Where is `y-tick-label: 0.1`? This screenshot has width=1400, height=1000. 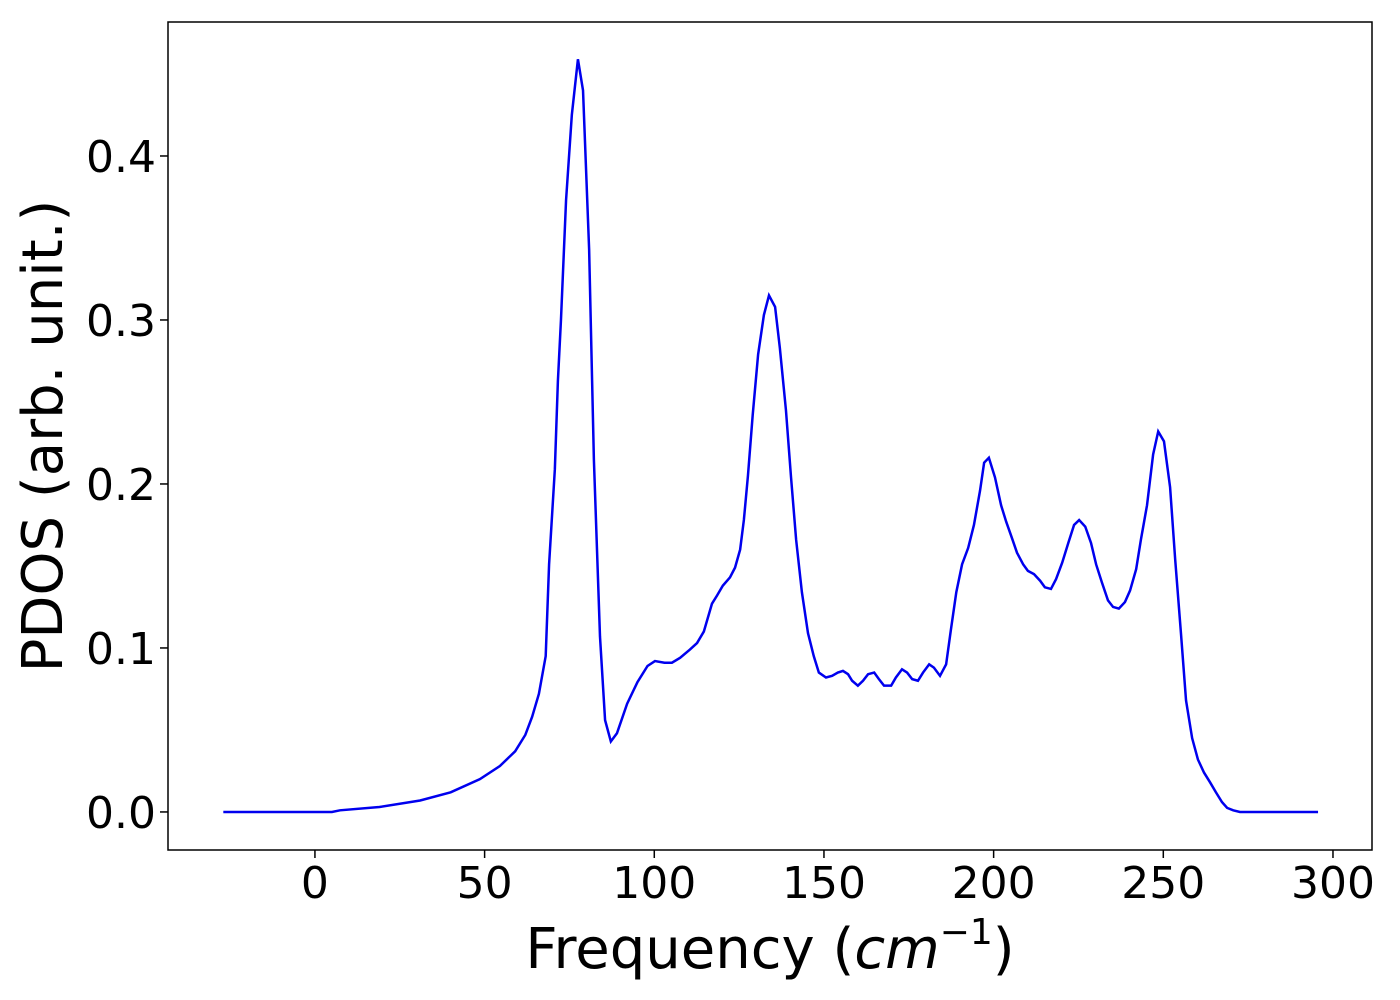
y-tick-label: 0.1 is located at coordinates (121, 649).